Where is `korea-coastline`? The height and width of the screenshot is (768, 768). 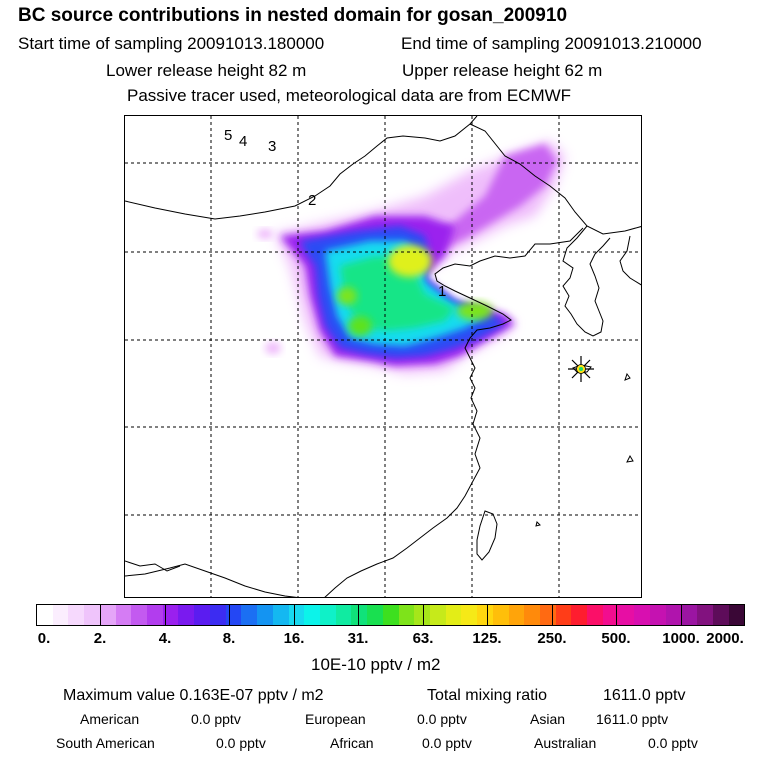
korea-coastline is located at coordinates (586, 281).